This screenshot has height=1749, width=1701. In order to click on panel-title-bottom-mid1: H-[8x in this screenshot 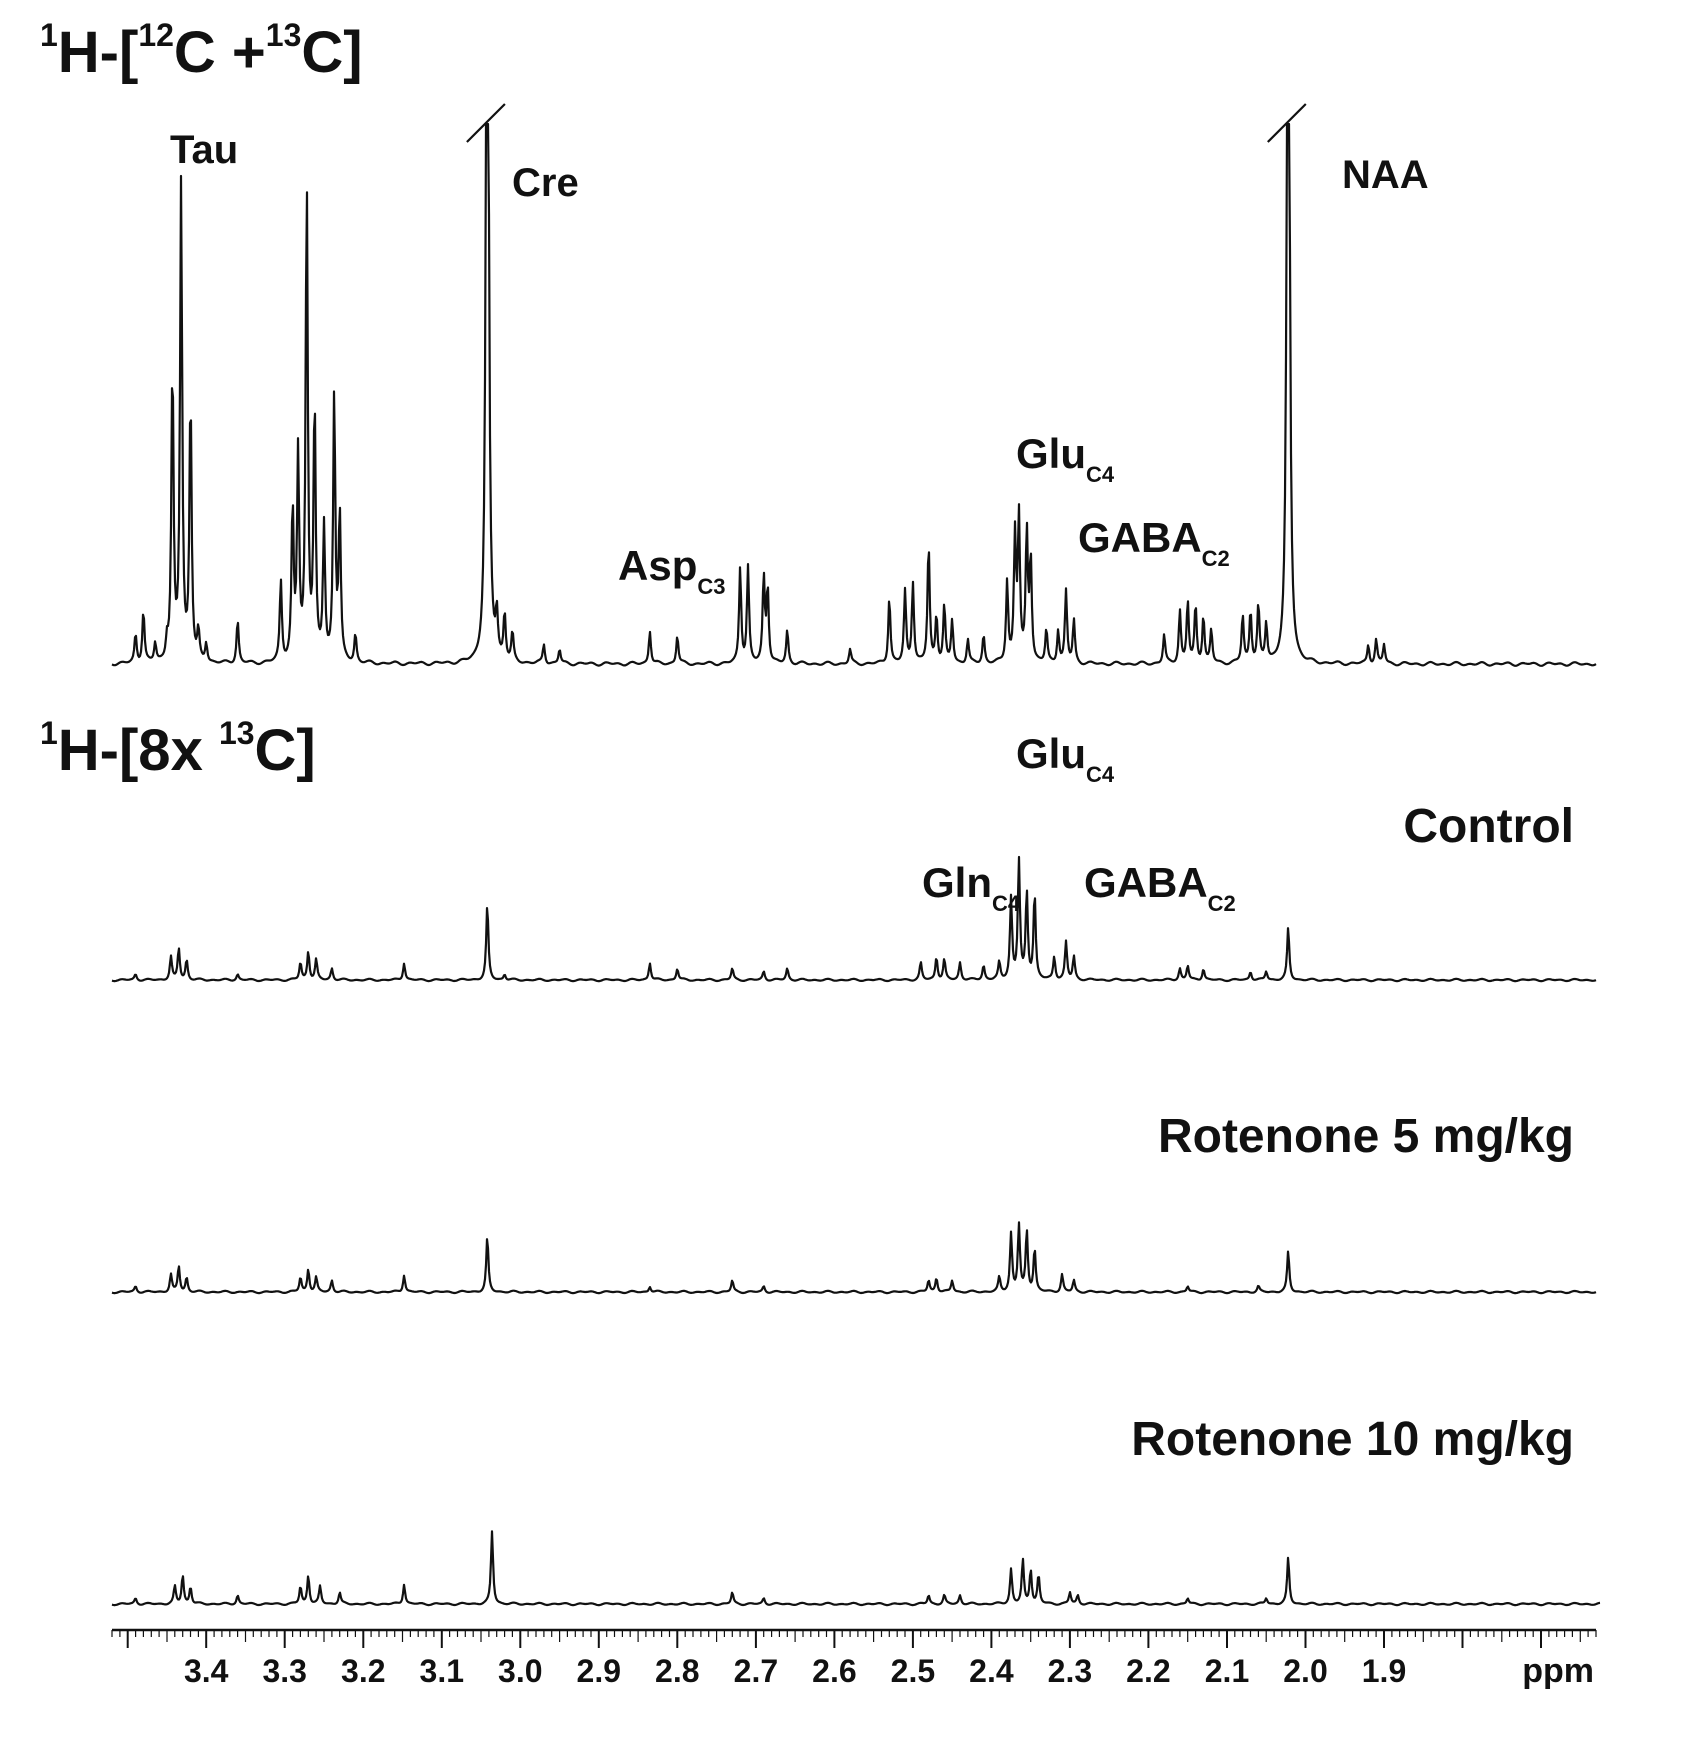, I will do `click(138, 750)`.